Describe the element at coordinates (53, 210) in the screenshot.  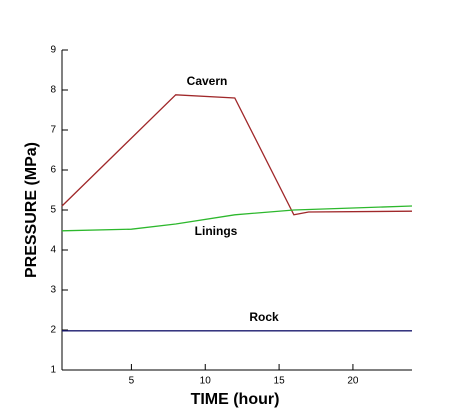
I see `y-tick-label: 5` at that location.